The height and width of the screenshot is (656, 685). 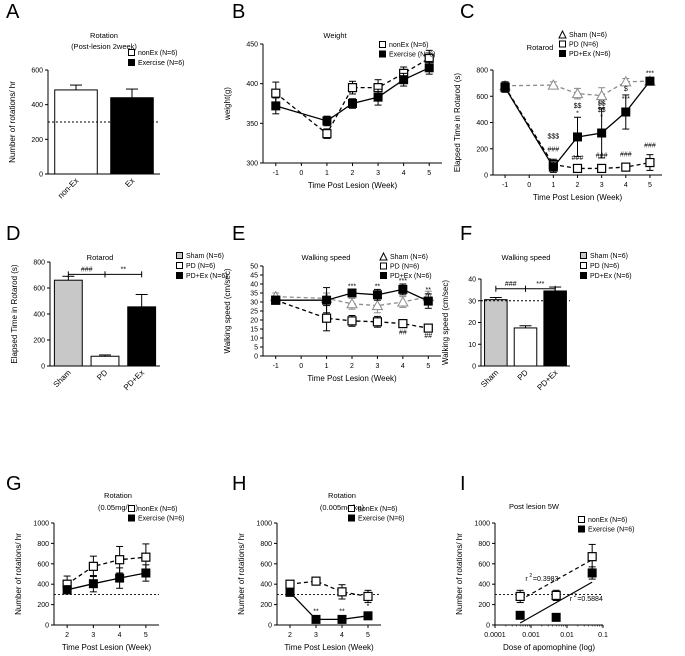 What do you see at coordinates (131, 508) in the screenshot?
I see `panel-g-legend-swatch` at bounding box center [131, 508].